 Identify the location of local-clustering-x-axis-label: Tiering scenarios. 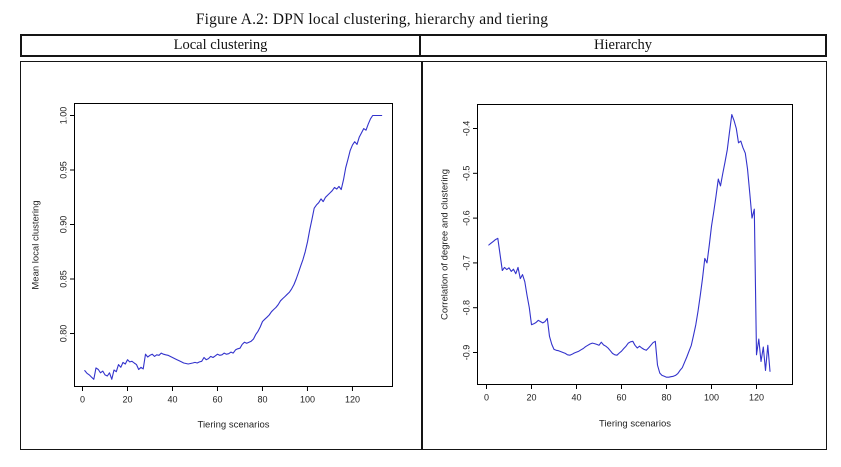
(234, 425).